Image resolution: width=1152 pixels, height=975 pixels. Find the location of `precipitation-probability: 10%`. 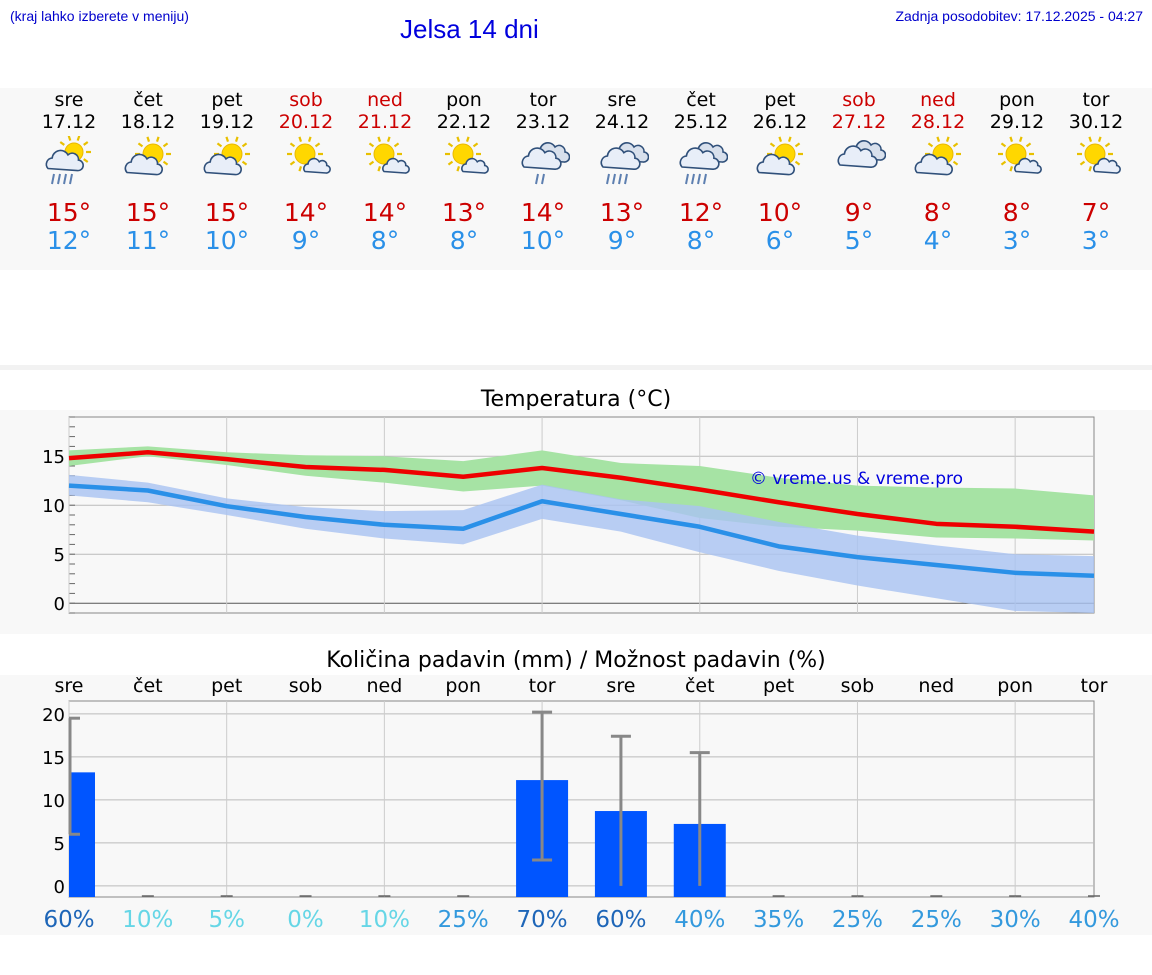

precipitation-probability: 10% is located at coordinates (147, 920).